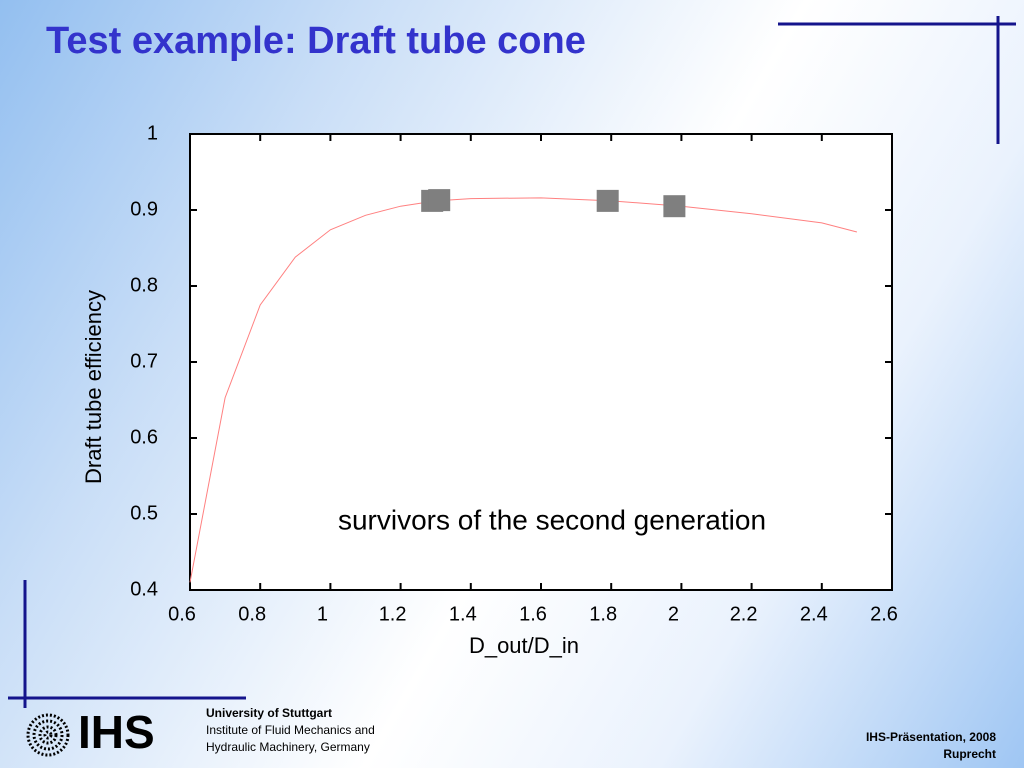 The height and width of the screenshot is (768, 1024). Describe the element at coordinates (116, 732) in the screenshot. I see `logo-text: IHS` at that location.